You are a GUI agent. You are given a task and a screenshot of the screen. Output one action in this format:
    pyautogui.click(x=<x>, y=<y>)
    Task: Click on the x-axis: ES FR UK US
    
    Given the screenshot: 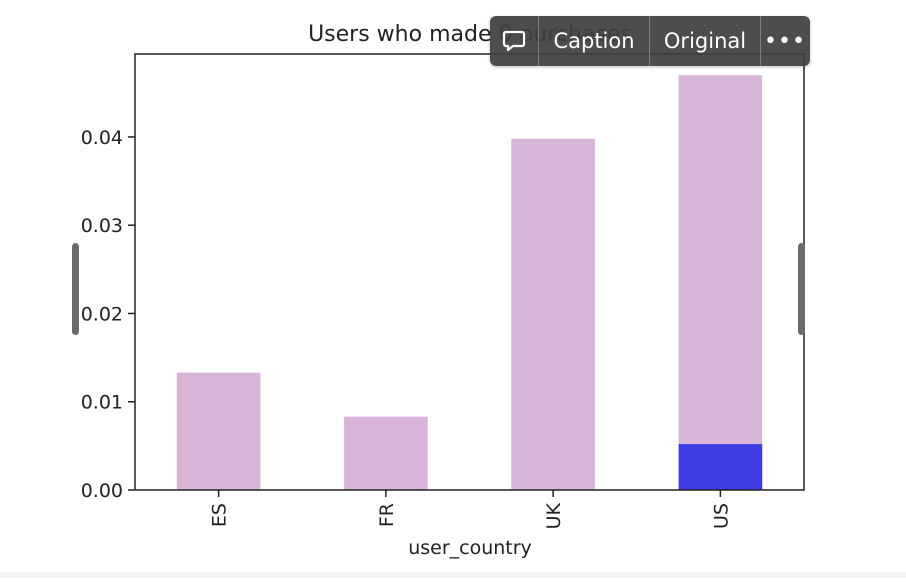 What is the action you would take?
    pyautogui.click(x=470, y=509)
    